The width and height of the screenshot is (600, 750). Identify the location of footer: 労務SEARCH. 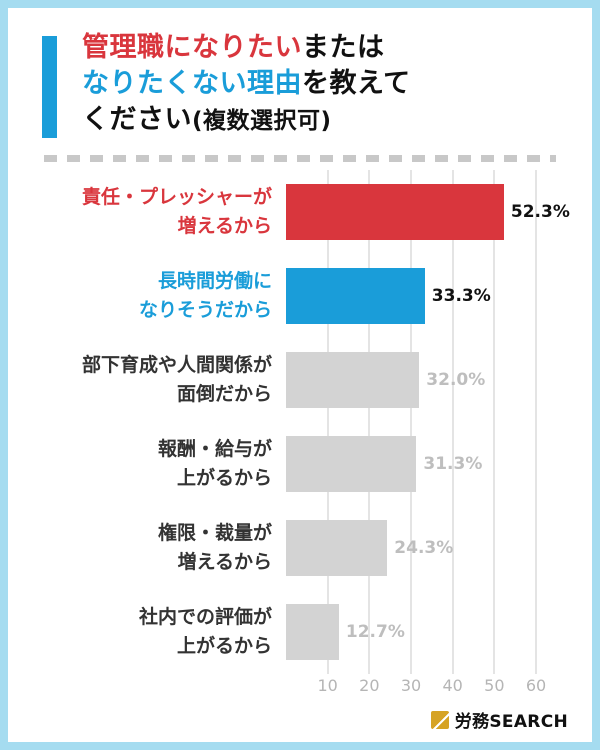
(499, 719).